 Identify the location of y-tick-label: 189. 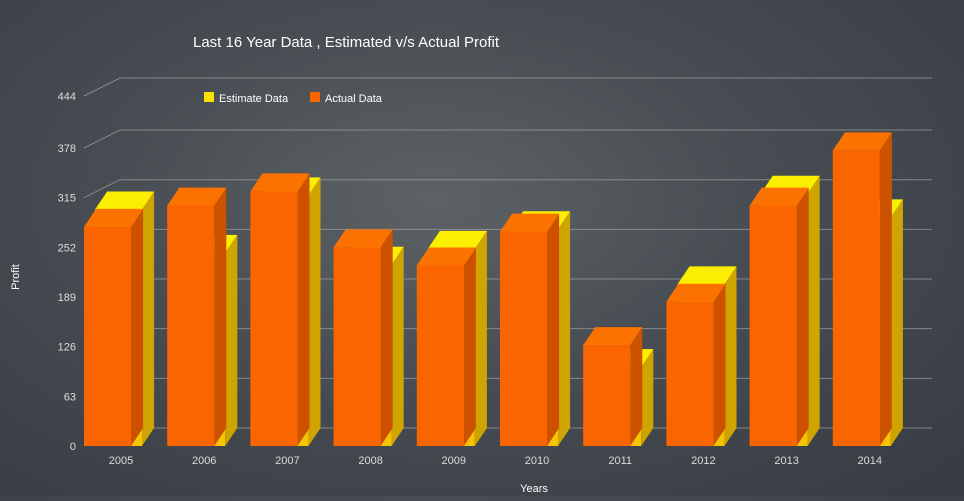
(67, 298).